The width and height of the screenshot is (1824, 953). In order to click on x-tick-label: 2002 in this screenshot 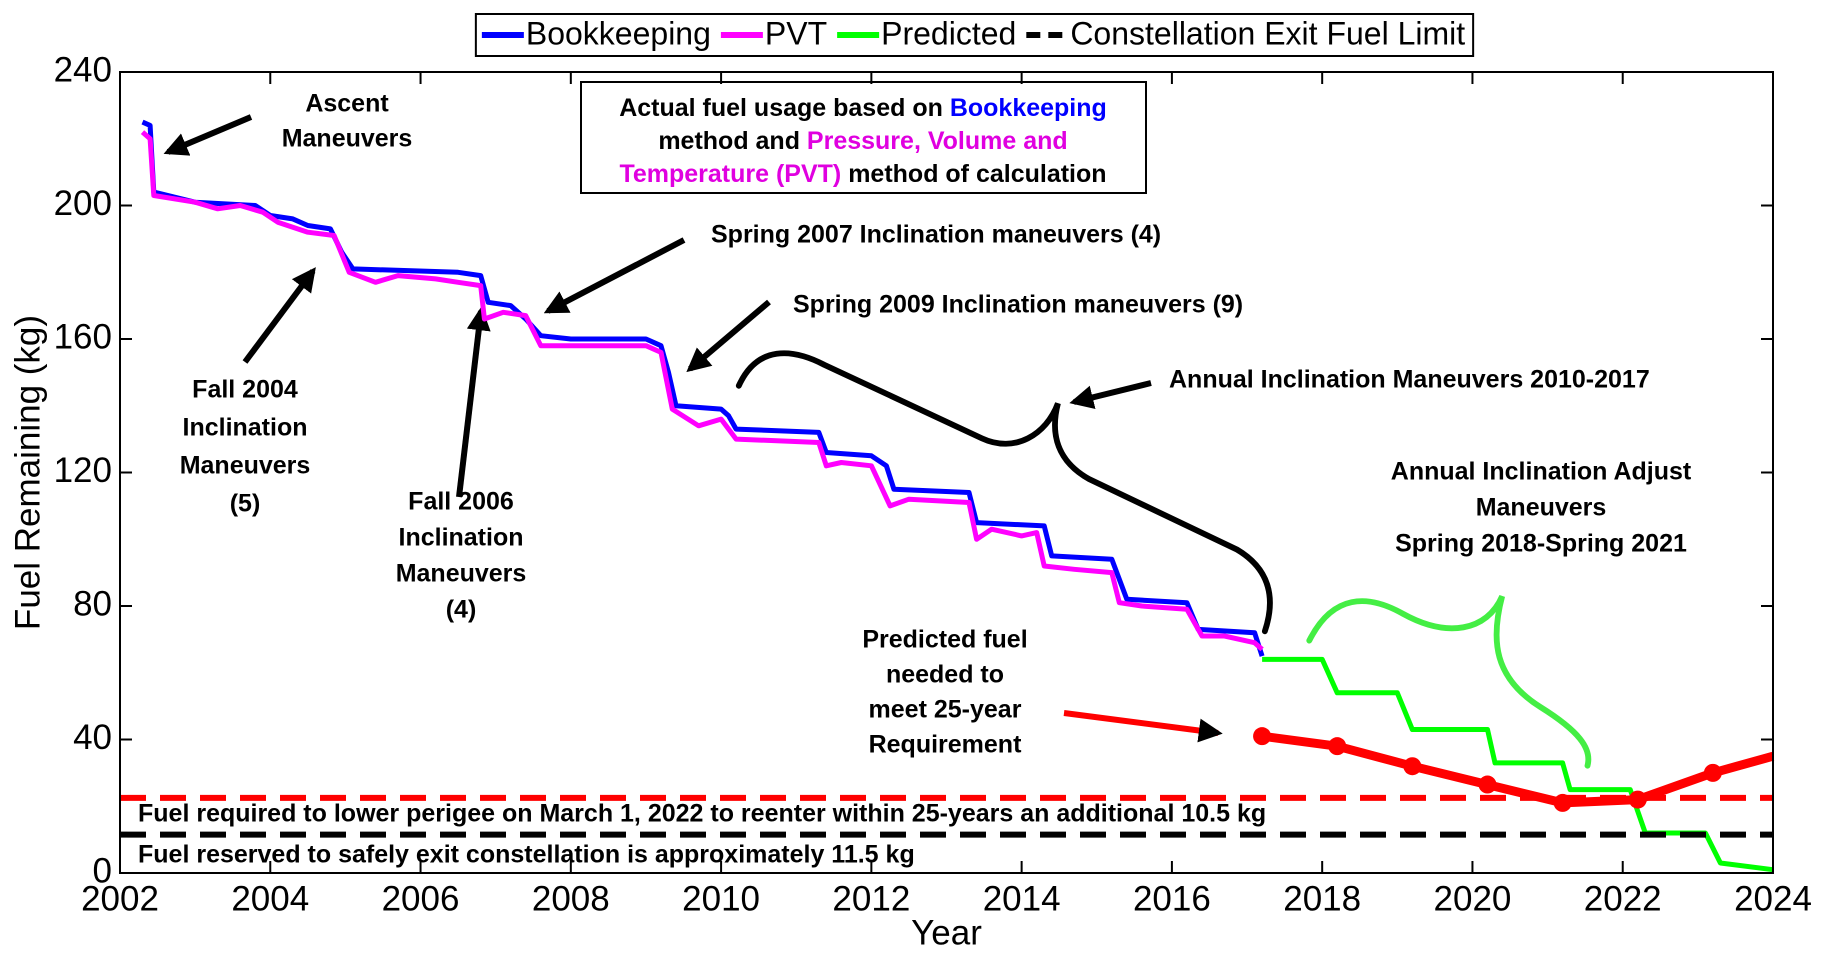, I will do `click(120, 898)`.